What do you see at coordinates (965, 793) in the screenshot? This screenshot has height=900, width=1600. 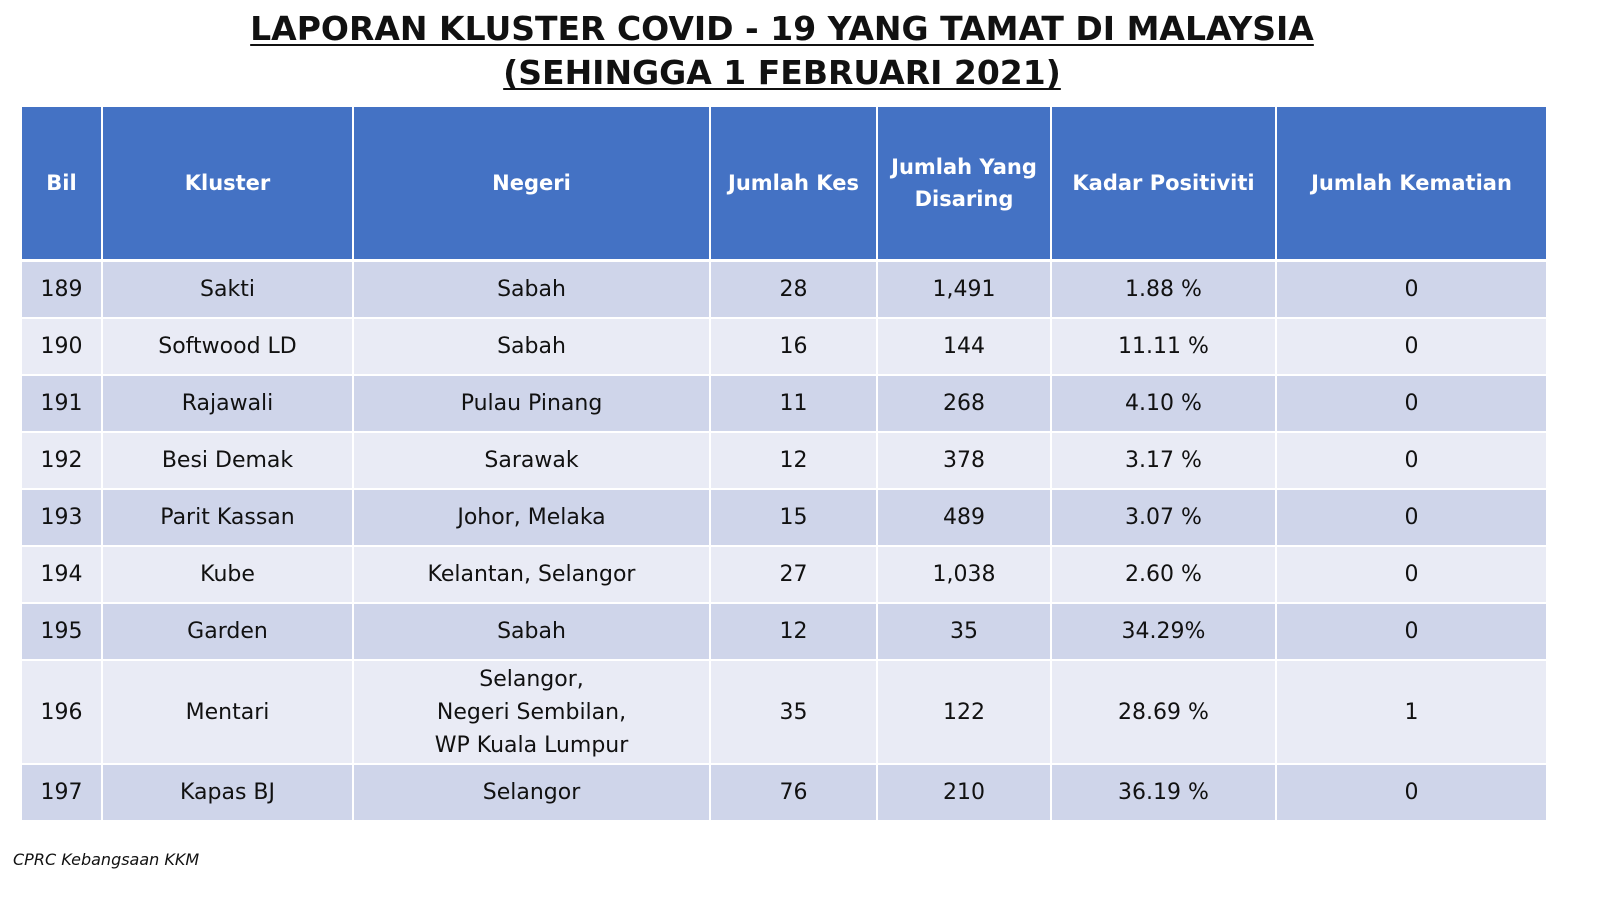 I see `cell-jumlah-disaring: 210` at bounding box center [965, 793].